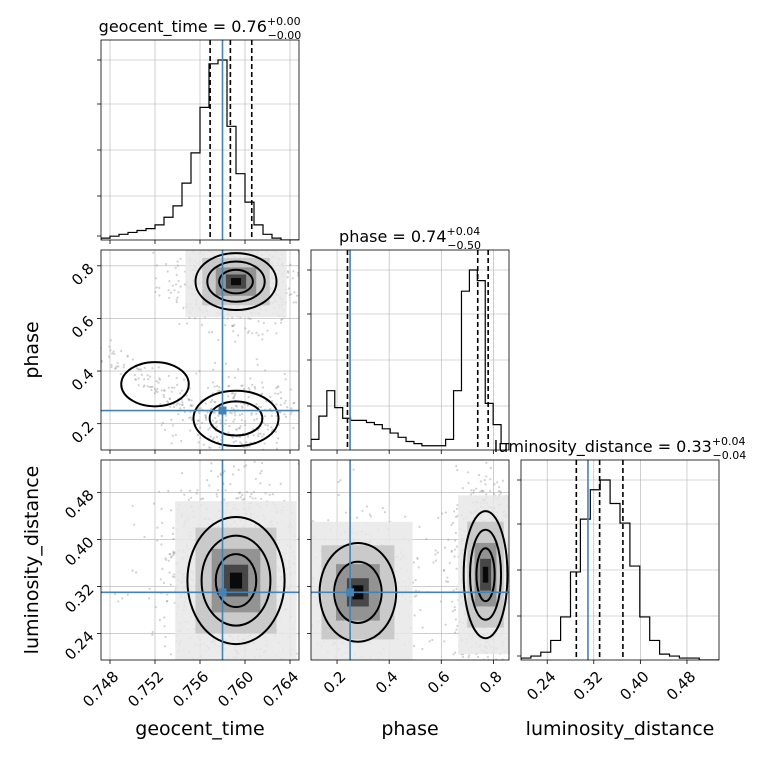 This screenshot has width=760, height=760. What do you see at coordinates (83, 432) in the screenshot?
I see `y-tick-label: 0.2` at bounding box center [83, 432].